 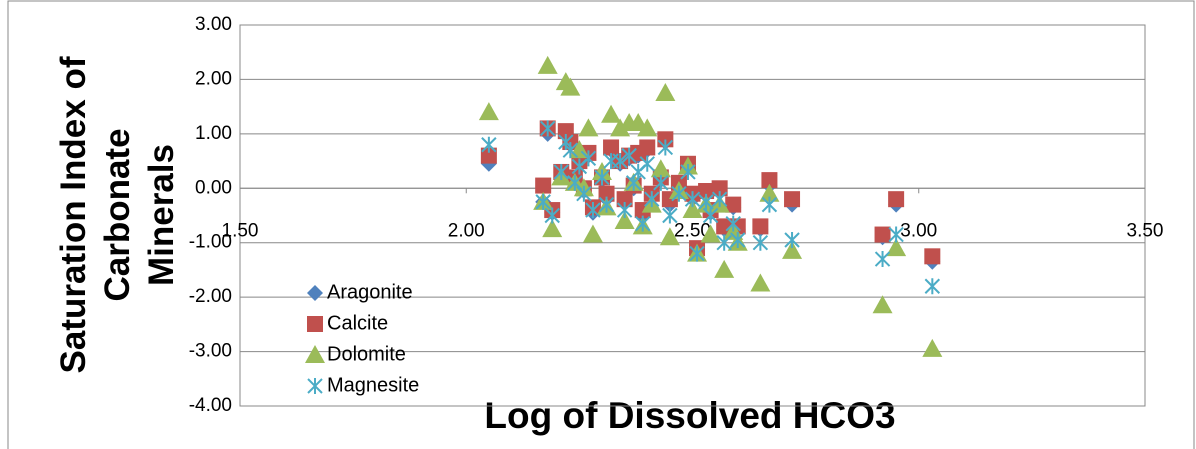 What do you see at coordinates (357, 323) in the screenshot?
I see `legend-label: Calcite` at bounding box center [357, 323].